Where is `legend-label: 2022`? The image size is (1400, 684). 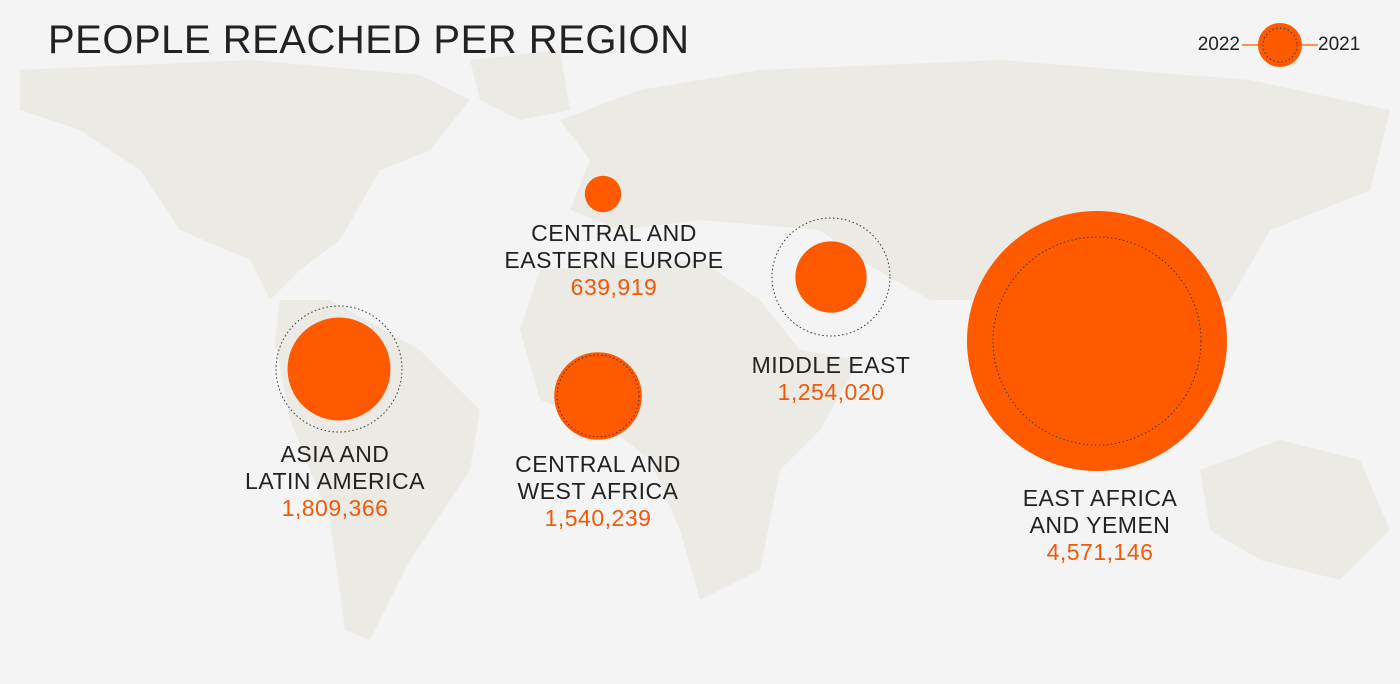
legend-label: 2022 is located at coordinates (1219, 44).